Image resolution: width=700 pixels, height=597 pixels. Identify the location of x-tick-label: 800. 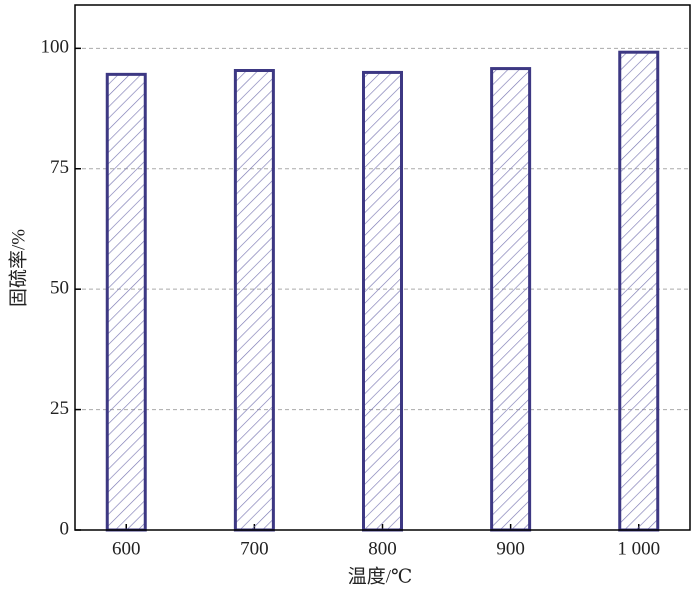
(382, 548).